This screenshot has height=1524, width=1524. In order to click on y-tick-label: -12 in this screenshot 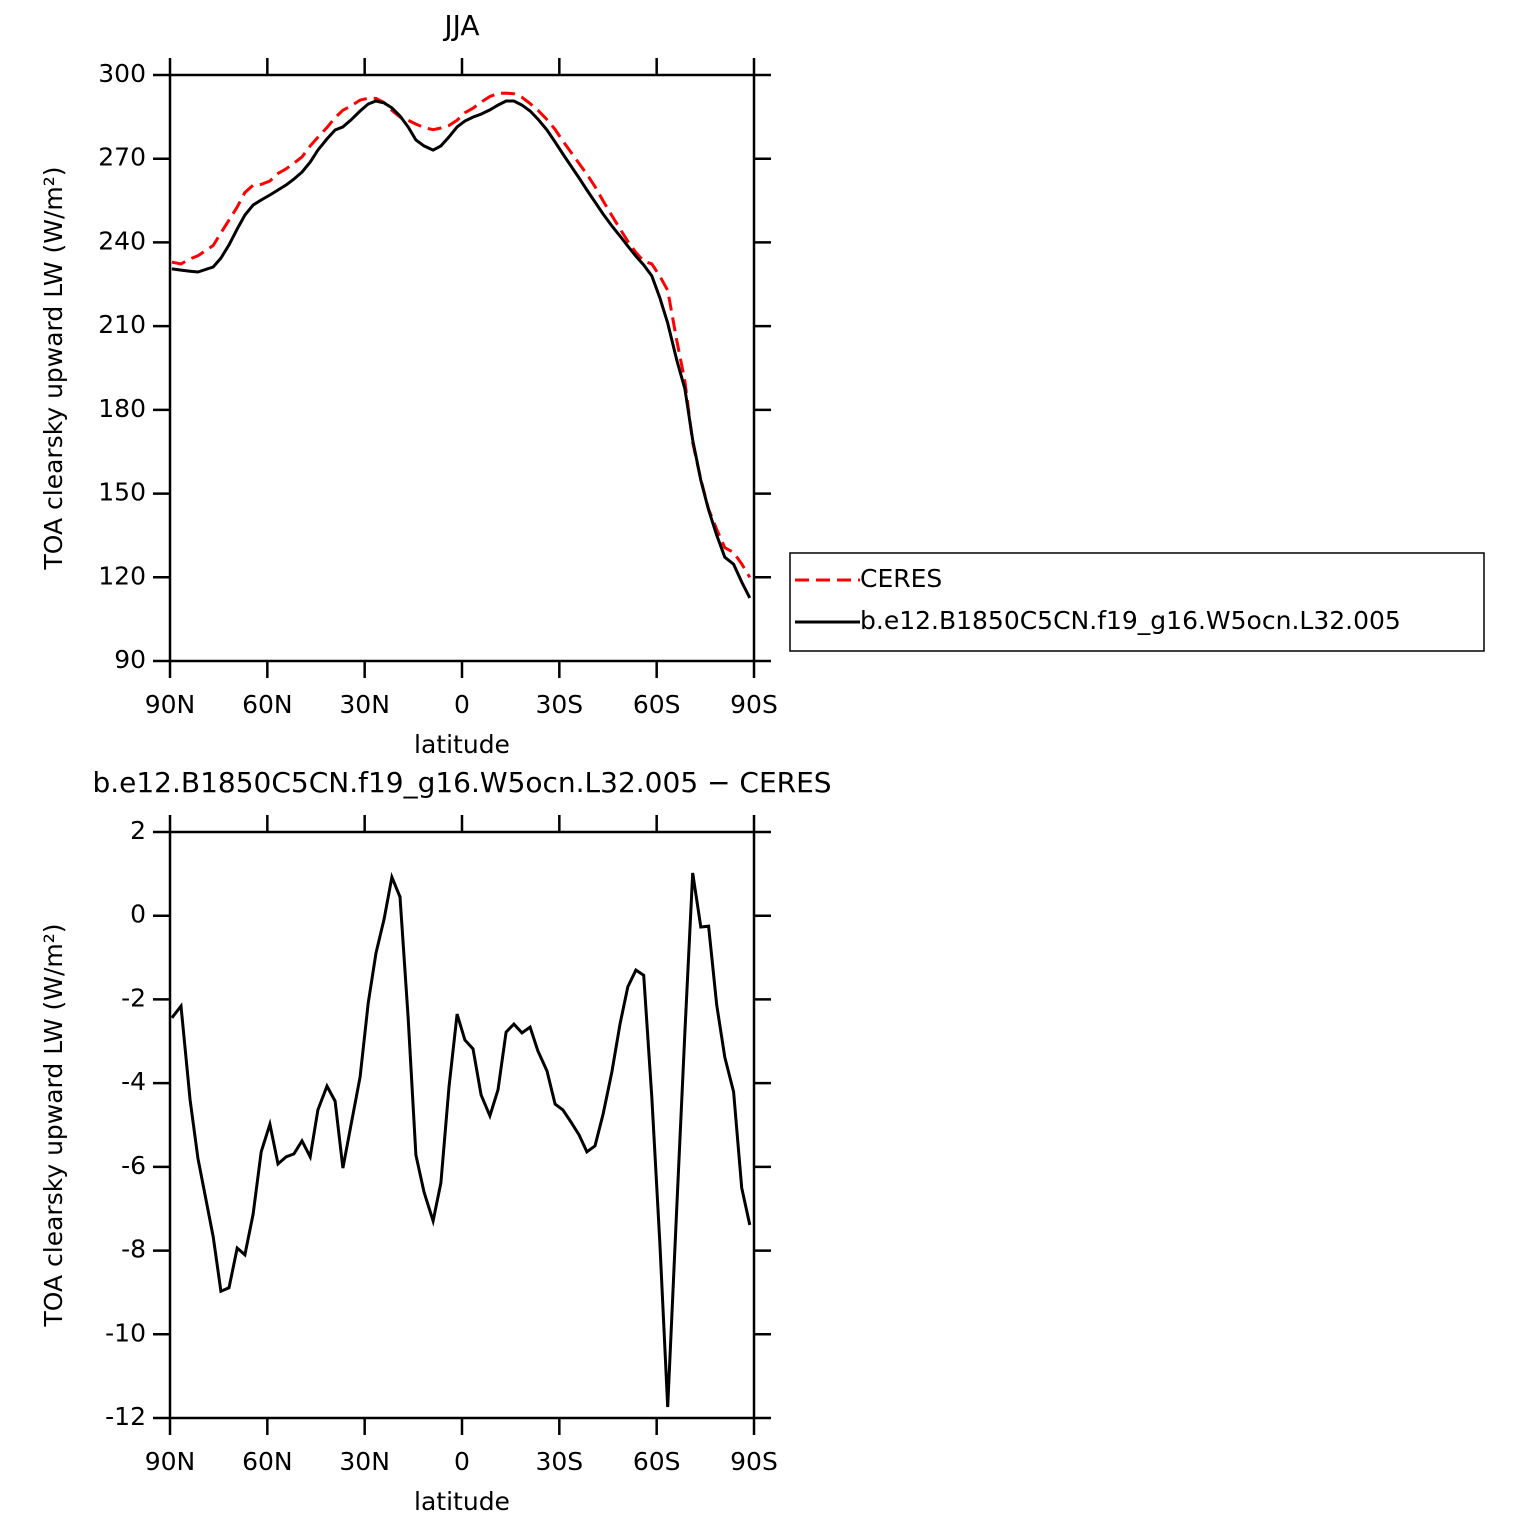, I will do `click(125, 1416)`.